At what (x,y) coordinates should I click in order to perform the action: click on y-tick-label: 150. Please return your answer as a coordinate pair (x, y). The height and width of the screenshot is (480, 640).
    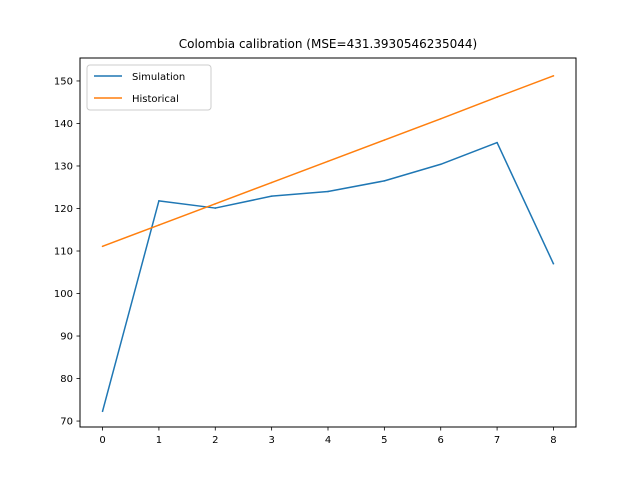
    Looking at the image, I should click on (63, 81).